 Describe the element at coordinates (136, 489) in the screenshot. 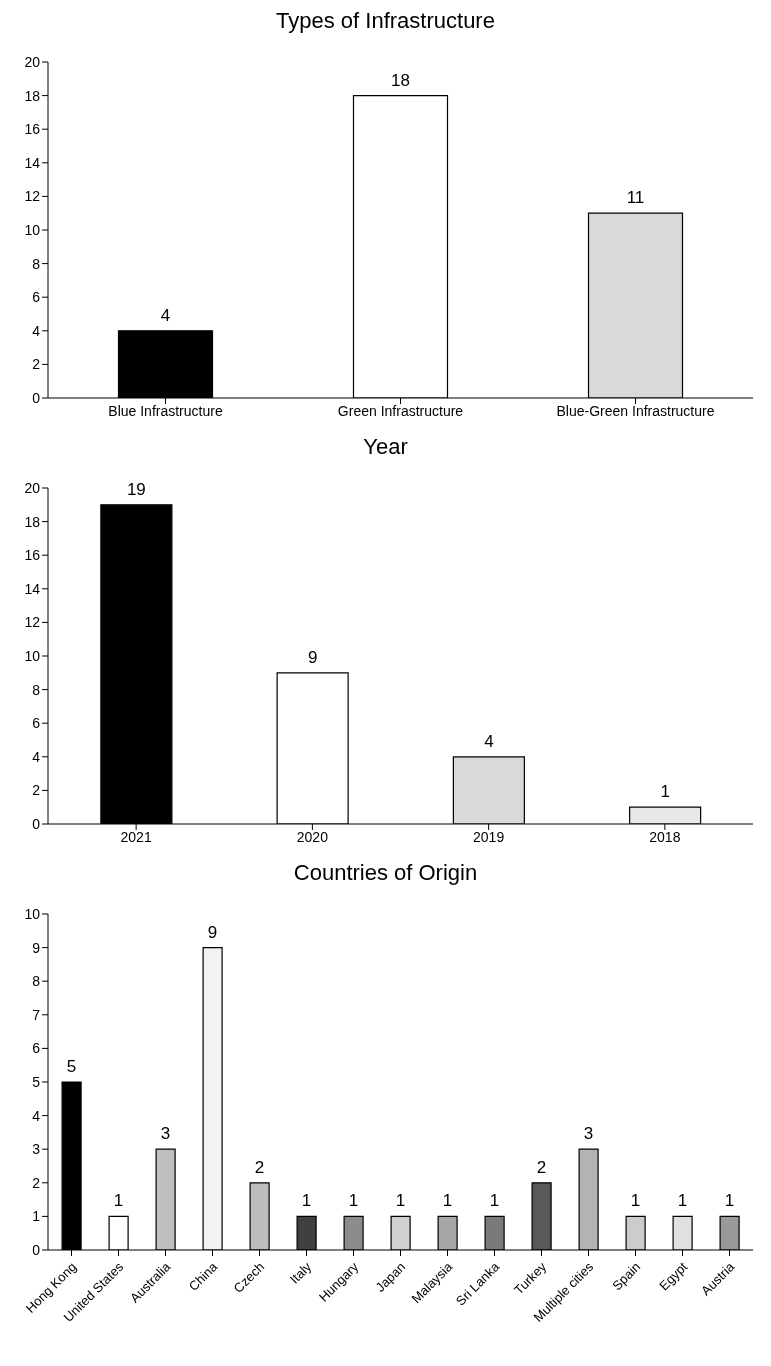

I see `data-label: 19` at that location.